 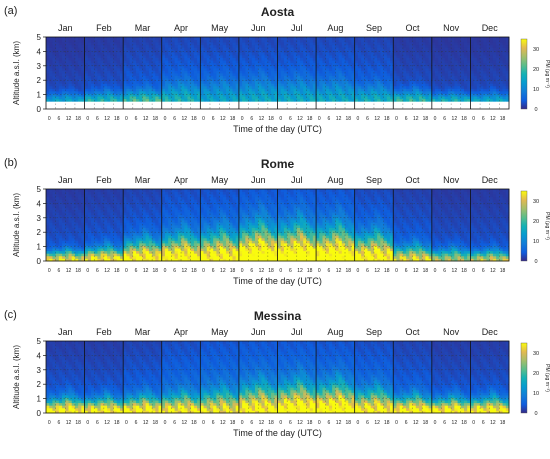 I want to click on x-tick-label: 12, so click(x=262, y=119).